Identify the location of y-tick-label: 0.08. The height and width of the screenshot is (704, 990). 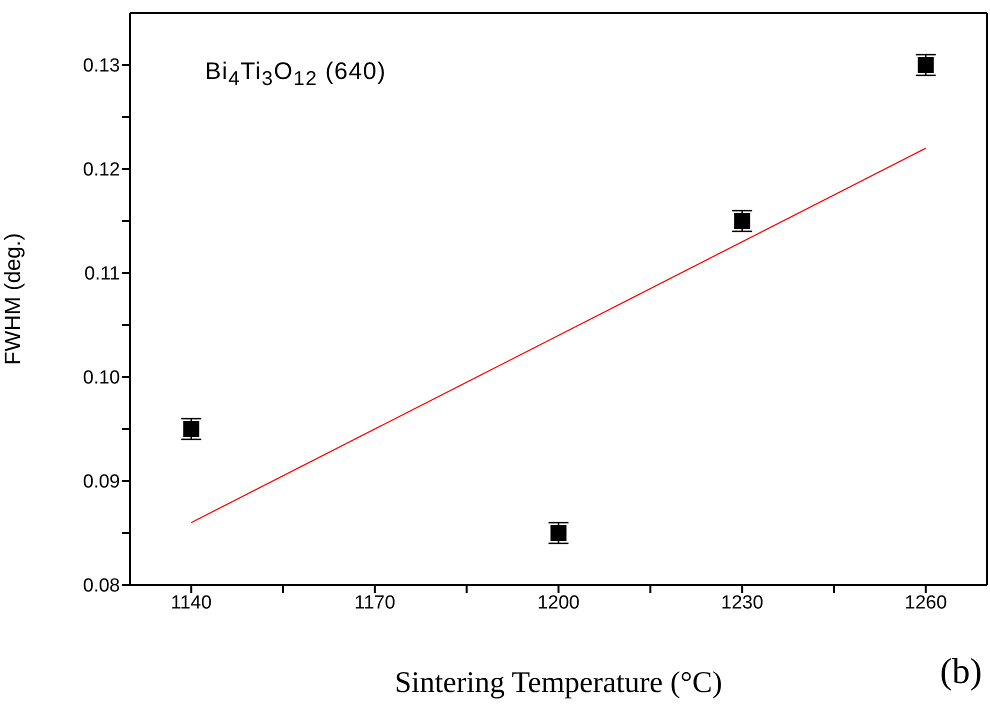
(101, 586).